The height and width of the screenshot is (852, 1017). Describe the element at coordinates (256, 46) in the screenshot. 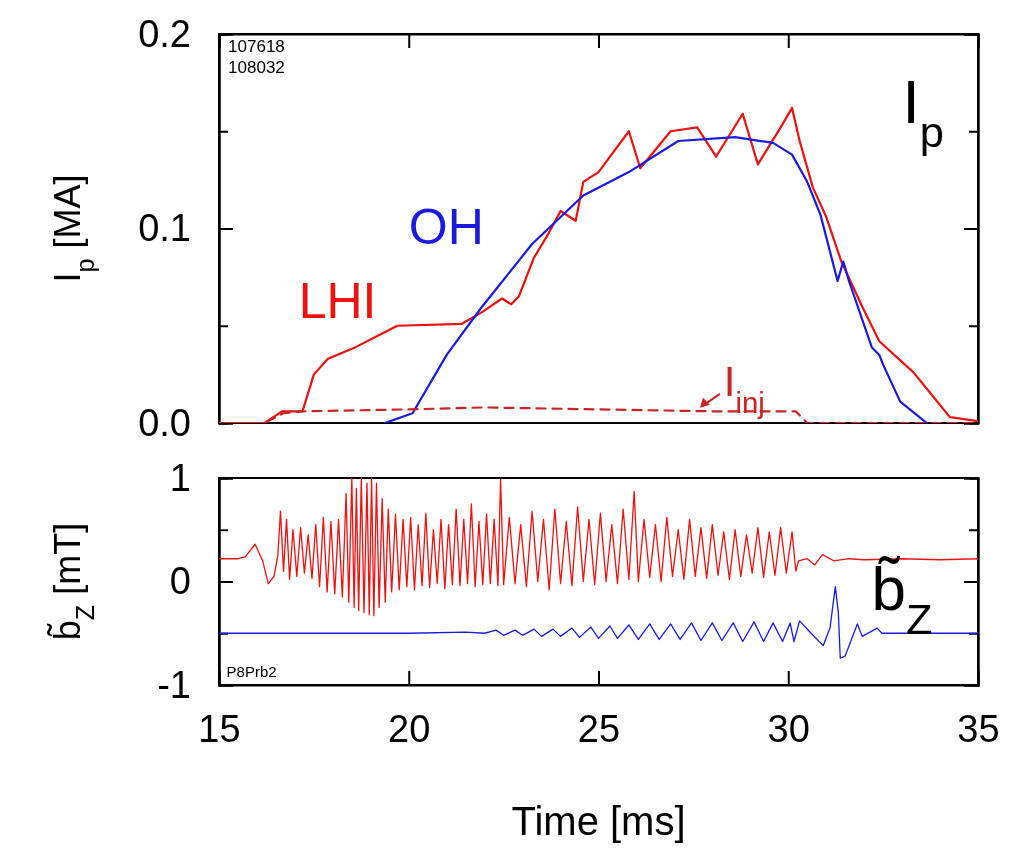

I see `annotation: 107618` at that location.